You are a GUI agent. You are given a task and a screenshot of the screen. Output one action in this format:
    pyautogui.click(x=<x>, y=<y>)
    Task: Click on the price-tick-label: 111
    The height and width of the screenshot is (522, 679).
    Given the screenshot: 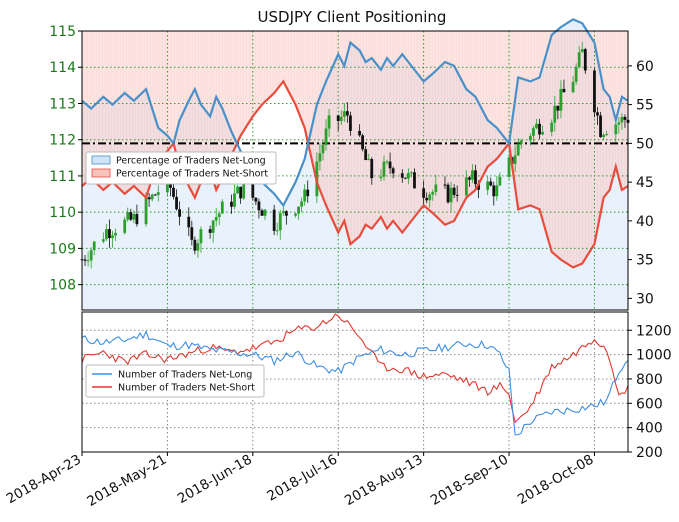 What is the action you would take?
    pyautogui.click(x=62, y=177)
    